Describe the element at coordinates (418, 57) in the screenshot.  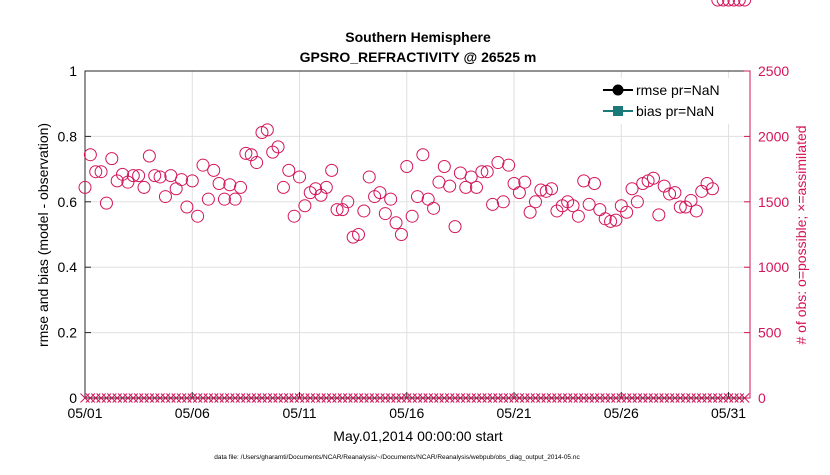
I see `chart-subtitle: GPSRO_REFRACTIVITY @ 26525 m` at that location.